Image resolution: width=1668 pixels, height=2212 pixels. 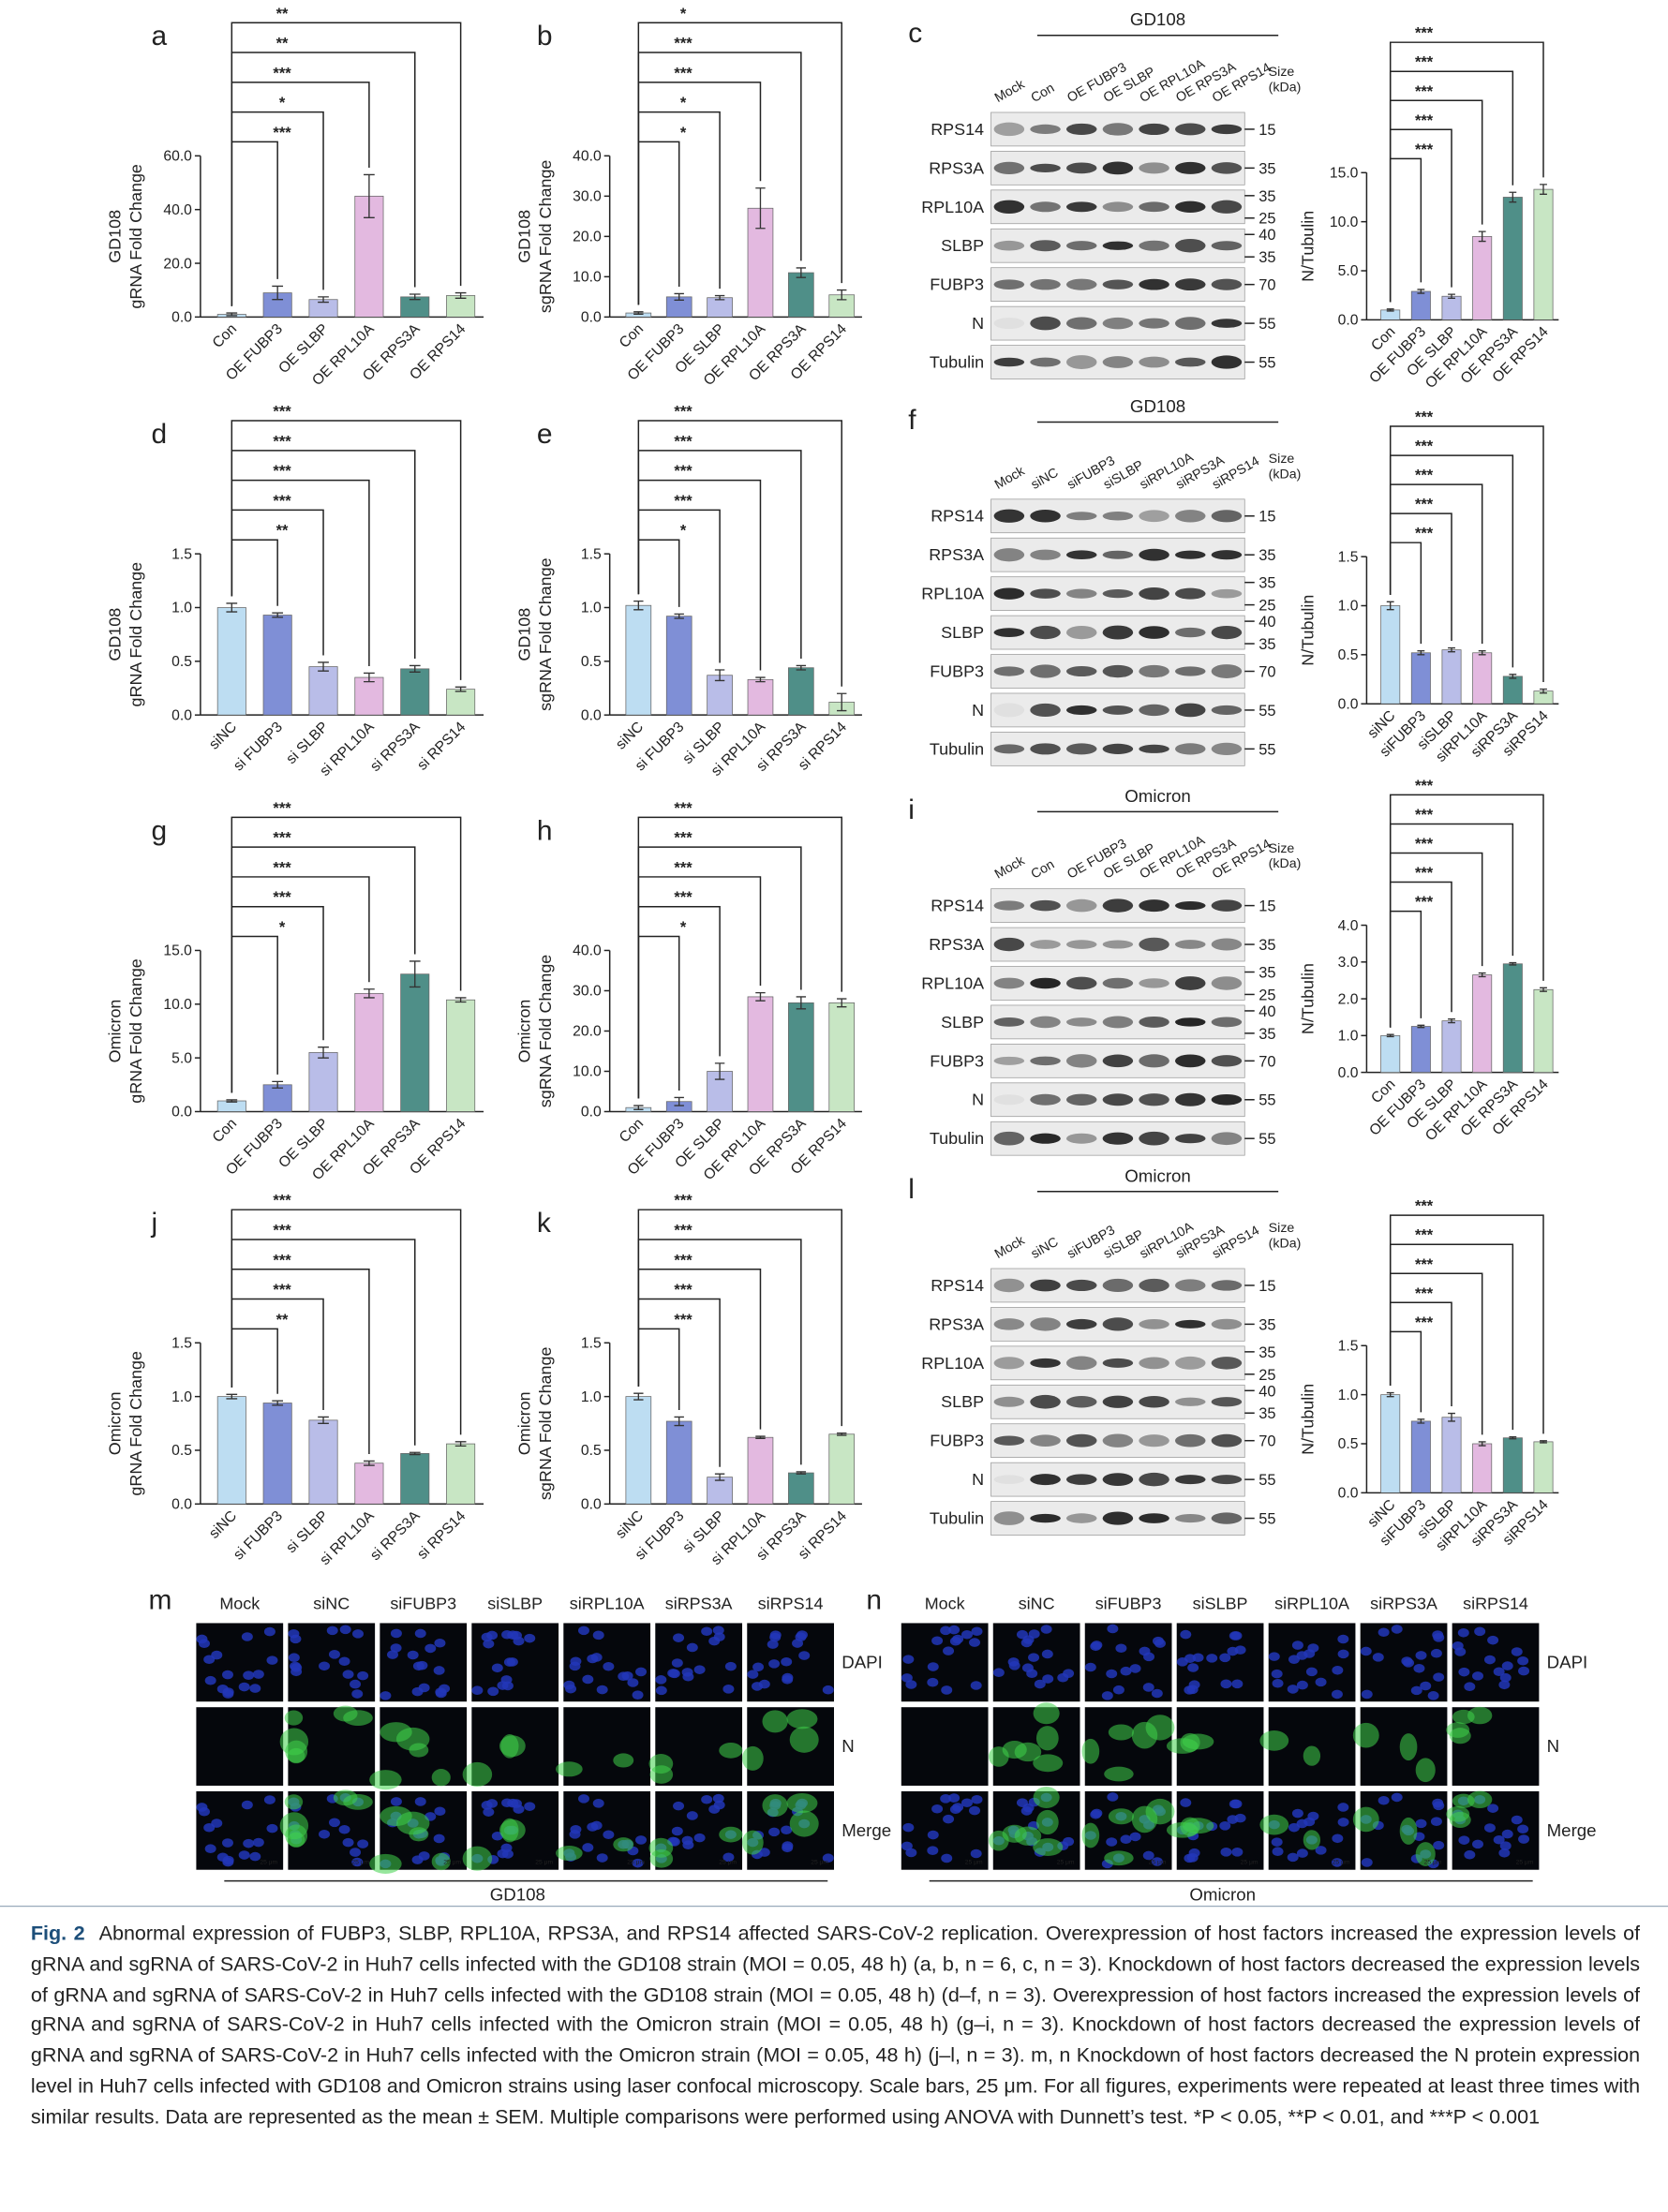 I want to click on y-axis-title: sgRNA Fold Change, so click(x=545, y=237).